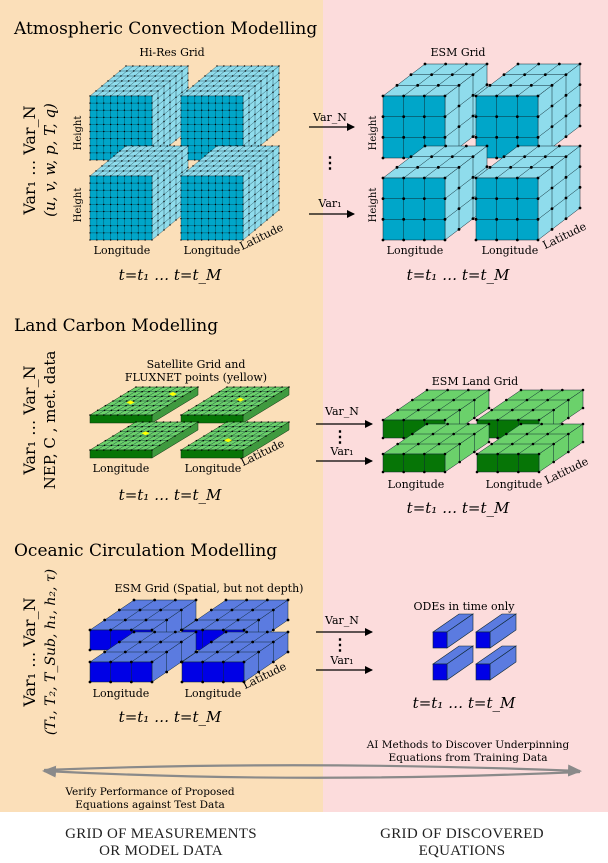  Describe the element at coordinates (50, 420) in the screenshot. I see `variables-list: NEP, C , met. data` at that location.